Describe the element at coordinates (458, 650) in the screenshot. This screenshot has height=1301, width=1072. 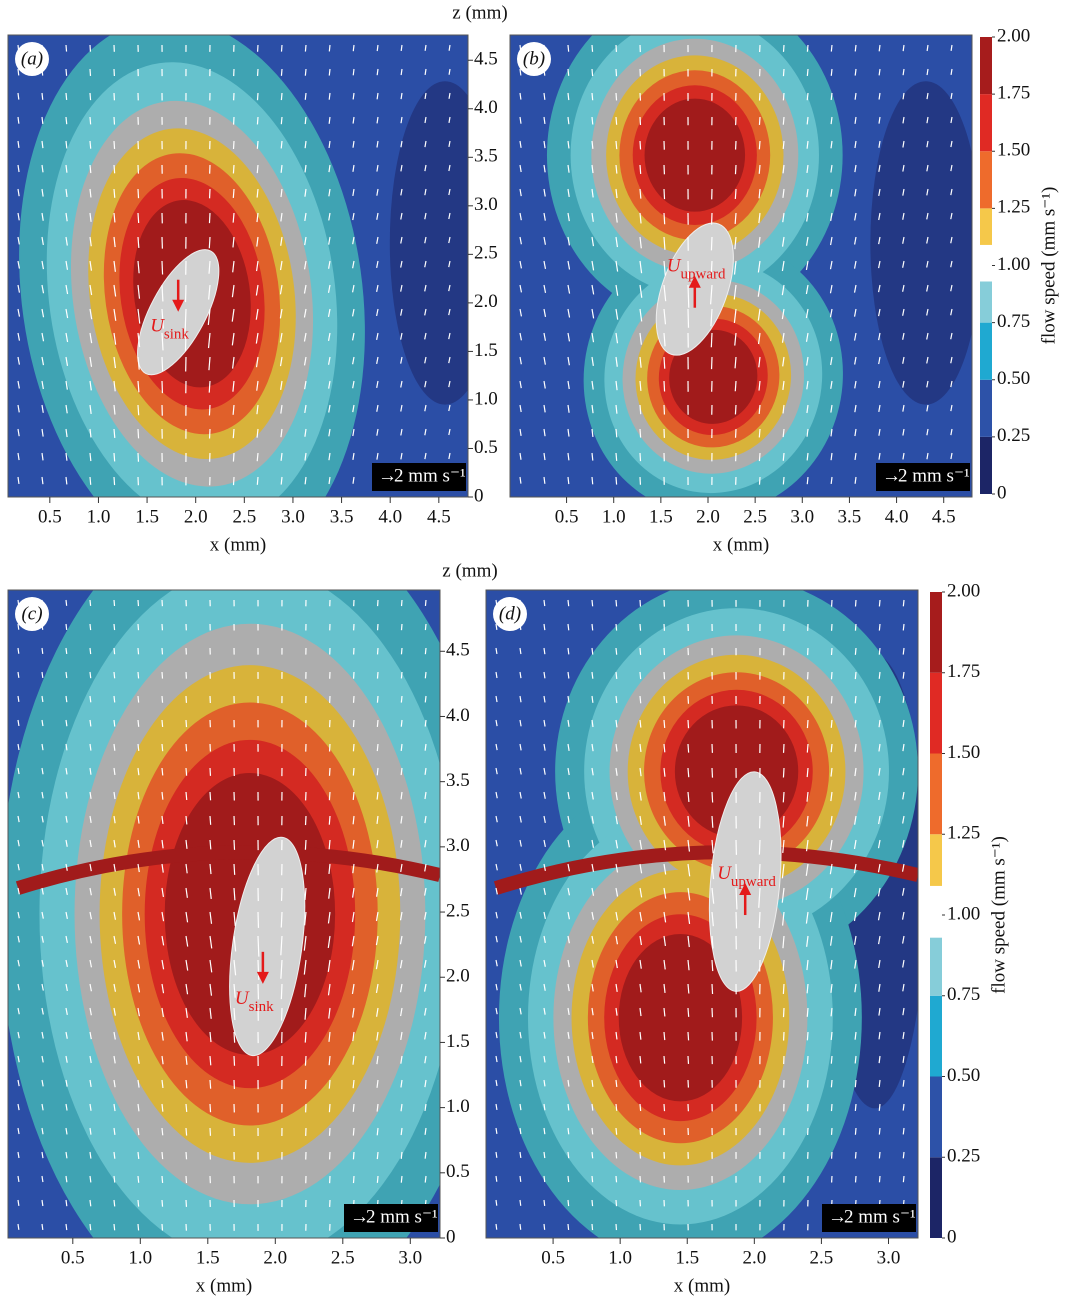
I see `y-tick-label: 4.5` at that location.